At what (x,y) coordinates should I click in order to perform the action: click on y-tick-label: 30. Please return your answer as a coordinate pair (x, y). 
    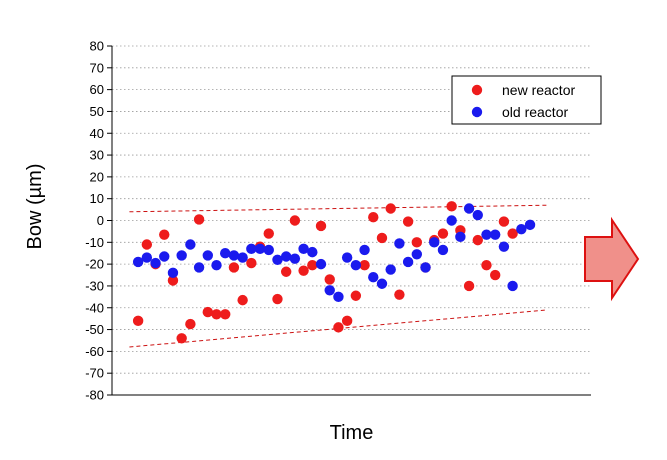
    Looking at the image, I should click on (97, 155).